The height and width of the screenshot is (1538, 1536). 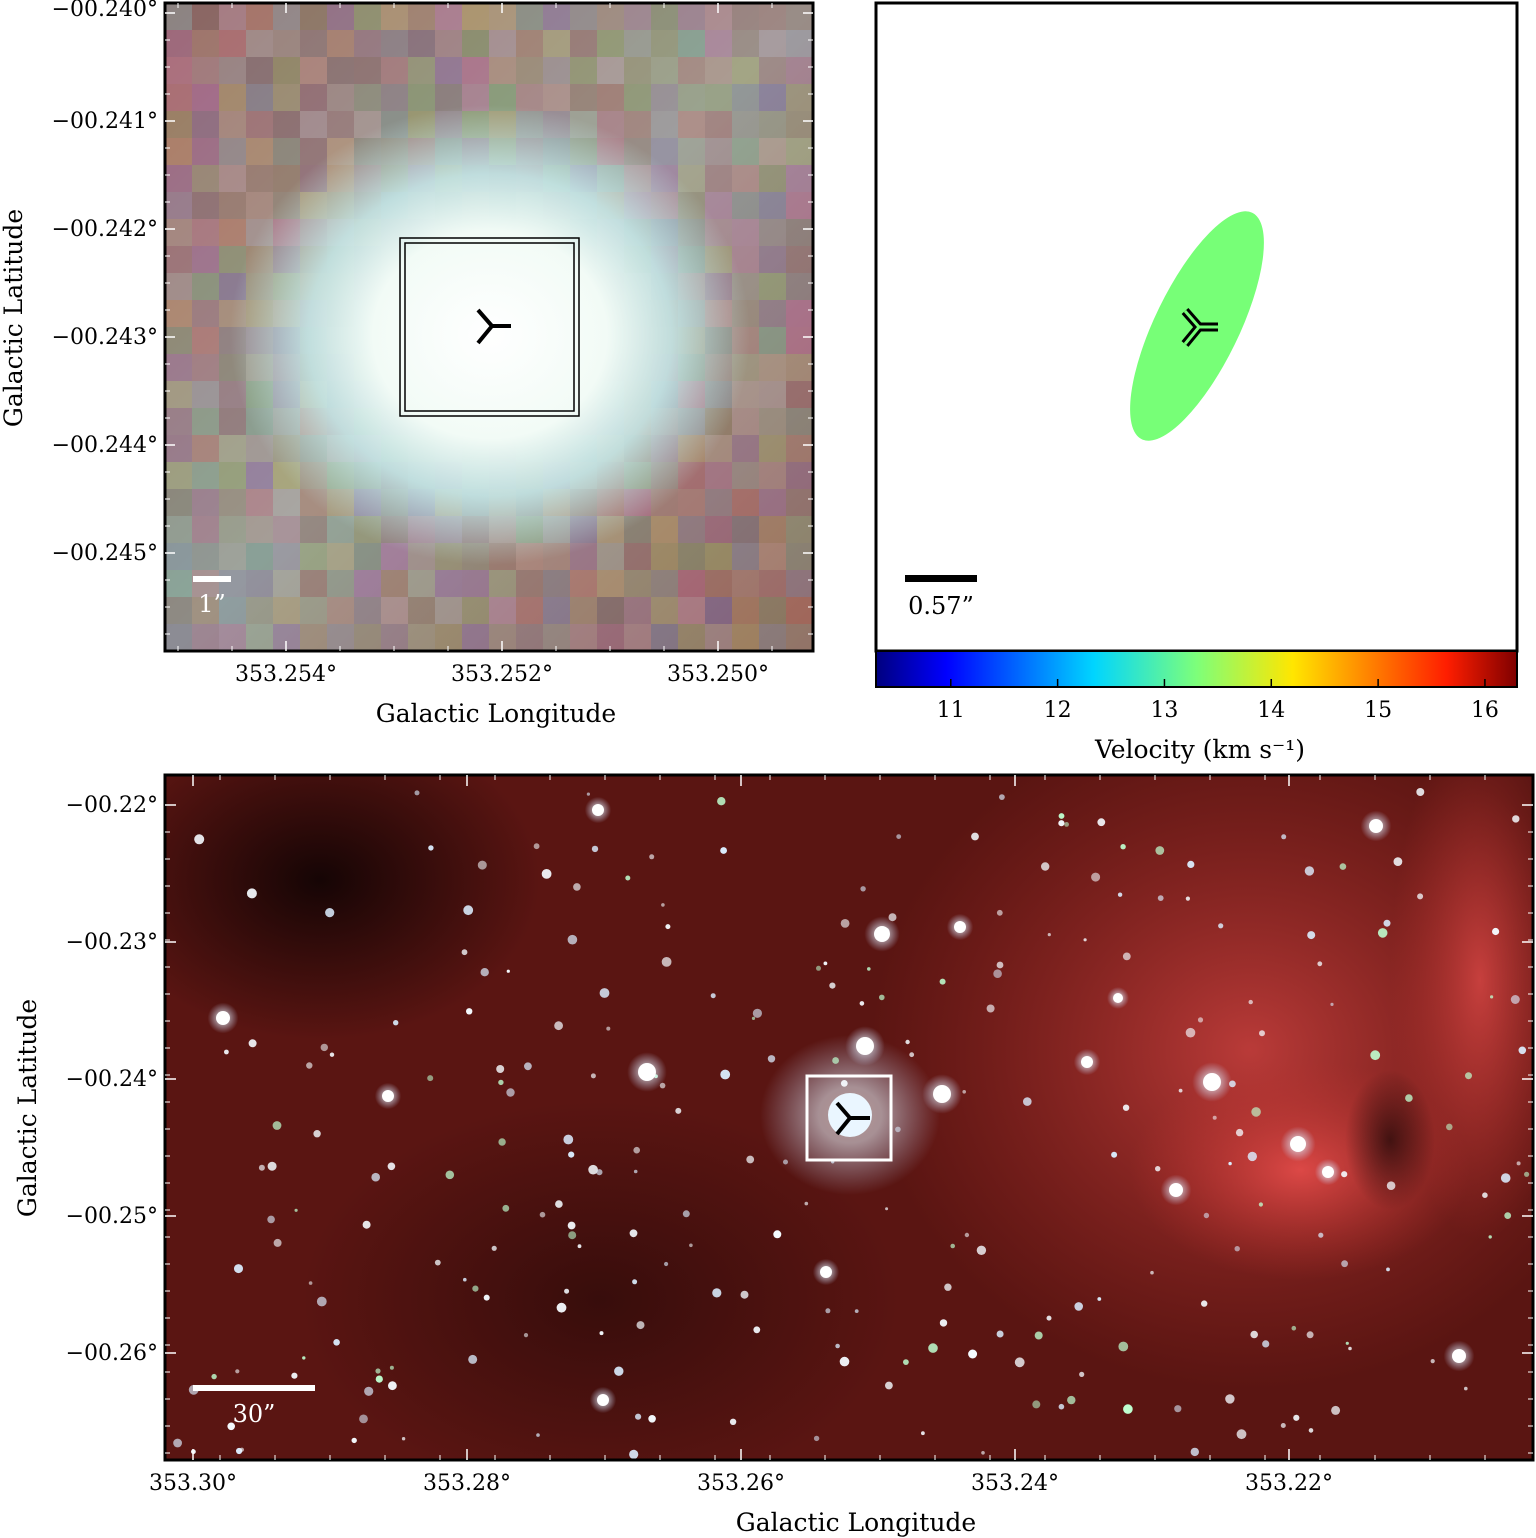 I want to click on wide-zoom-box, so click(x=849, y=1118).